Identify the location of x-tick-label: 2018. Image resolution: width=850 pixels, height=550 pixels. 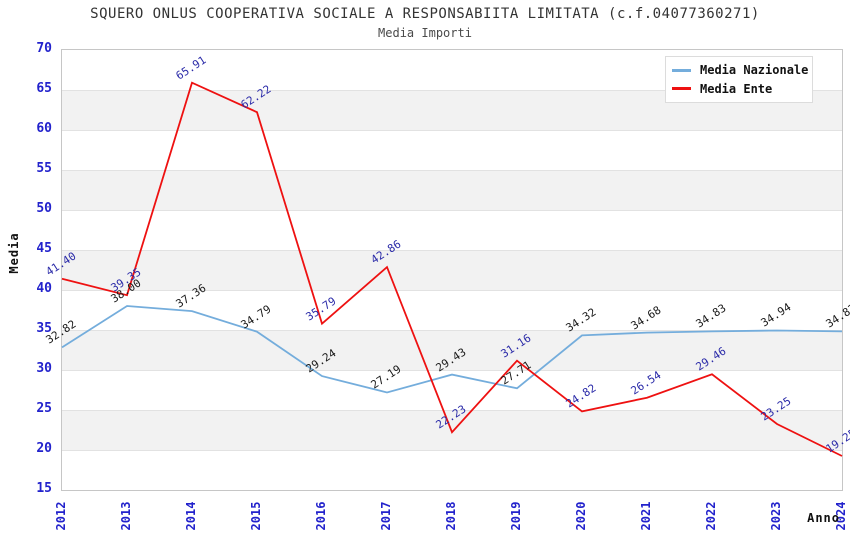
(451, 516).